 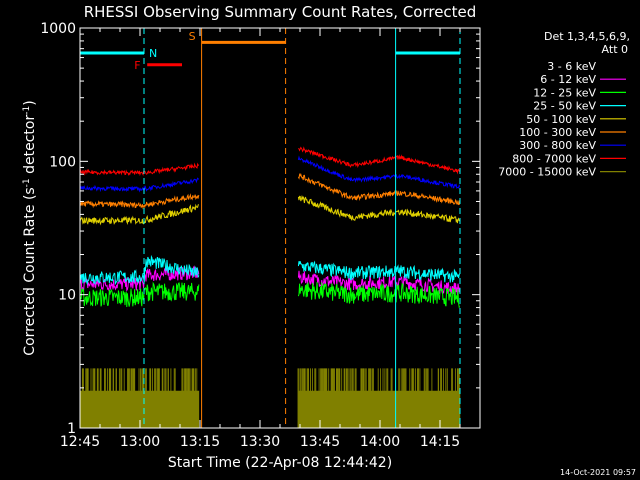 What do you see at coordinates (140, 442) in the screenshot?
I see `x-tick-label-1: 13:00` at bounding box center [140, 442].